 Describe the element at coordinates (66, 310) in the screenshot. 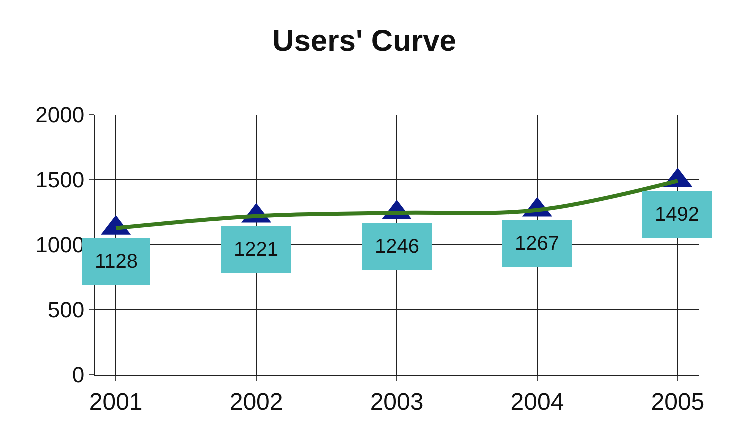

I see `y-tick-label: 500` at that location.